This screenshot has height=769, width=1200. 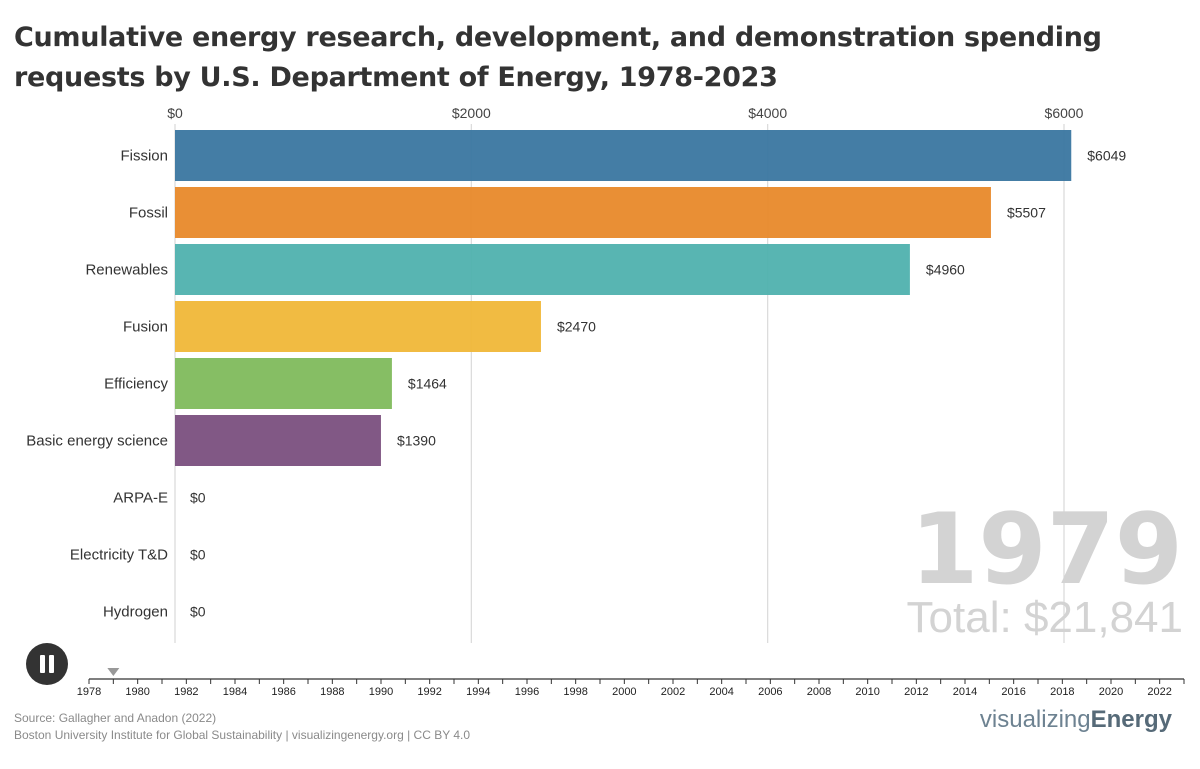 What do you see at coordinates (471, 113) in the screenshot?
I see `x-tick-label: $2000` at bounding box center [471, 113].